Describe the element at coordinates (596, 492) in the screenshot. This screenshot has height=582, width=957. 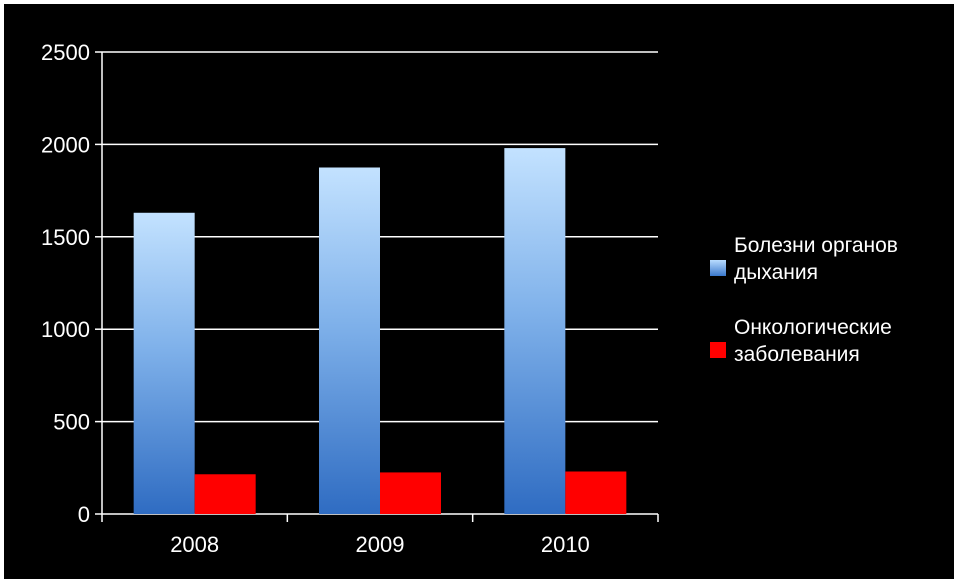
I see `bar-oncology-2010` at that location.